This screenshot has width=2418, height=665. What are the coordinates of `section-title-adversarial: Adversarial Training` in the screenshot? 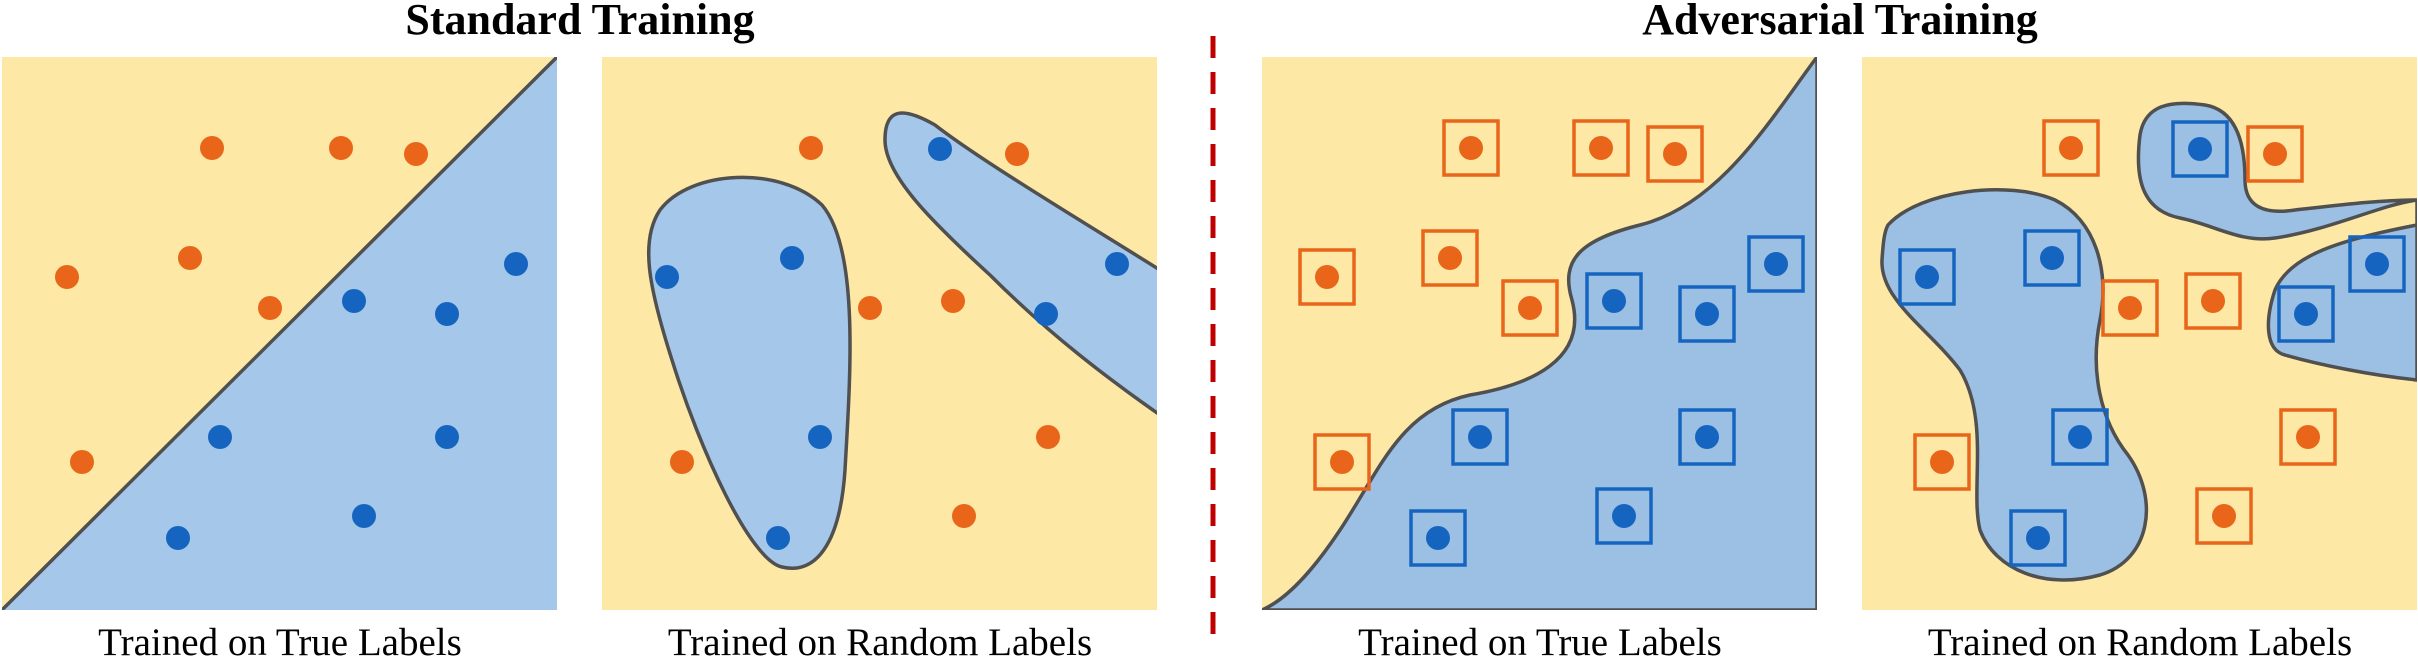 It's located at (1840, 22).